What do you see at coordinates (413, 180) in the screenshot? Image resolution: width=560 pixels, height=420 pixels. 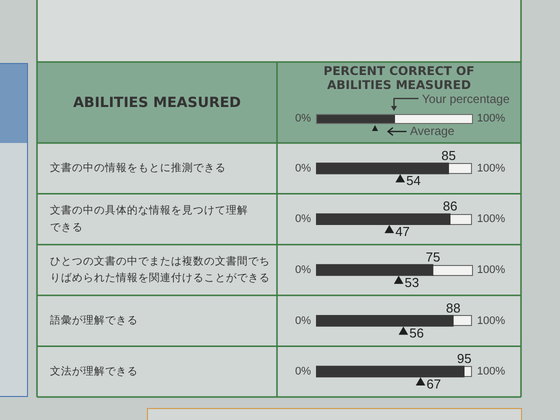 I see `data-label: 54` at bounding box center [413, 180].